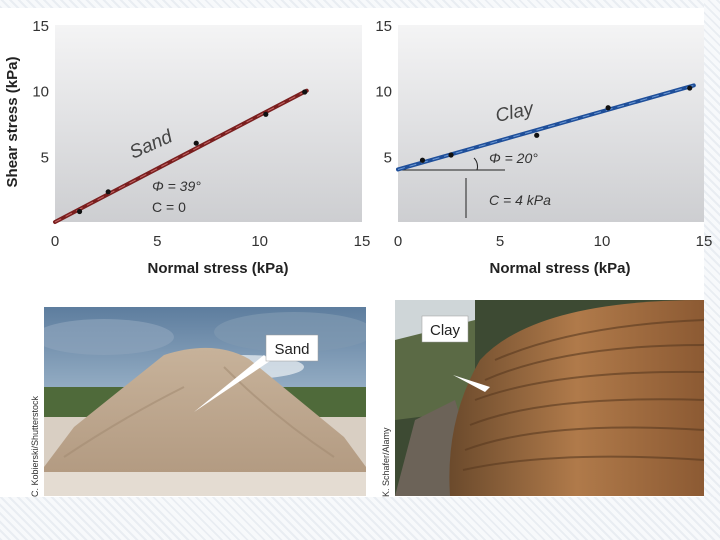 This screenshot has height=540, width=720. Describe the element at coordinates (513, 158) in the screenshot. I see `clay-phi-annotation: Φ = 20°` at that location.